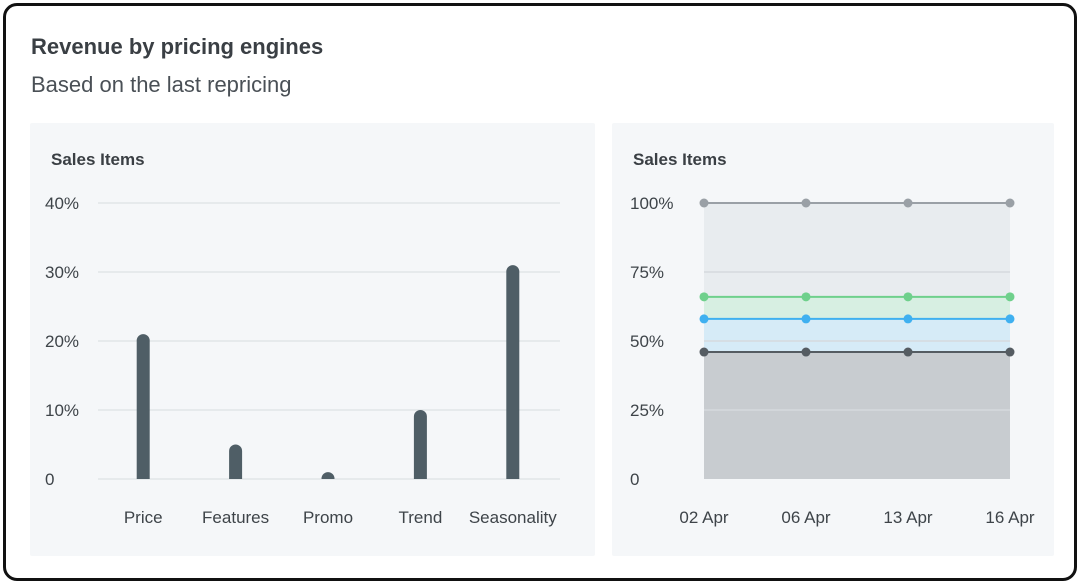  I want to click on card-title: Revenue by pricing engines, so click(177, 46).